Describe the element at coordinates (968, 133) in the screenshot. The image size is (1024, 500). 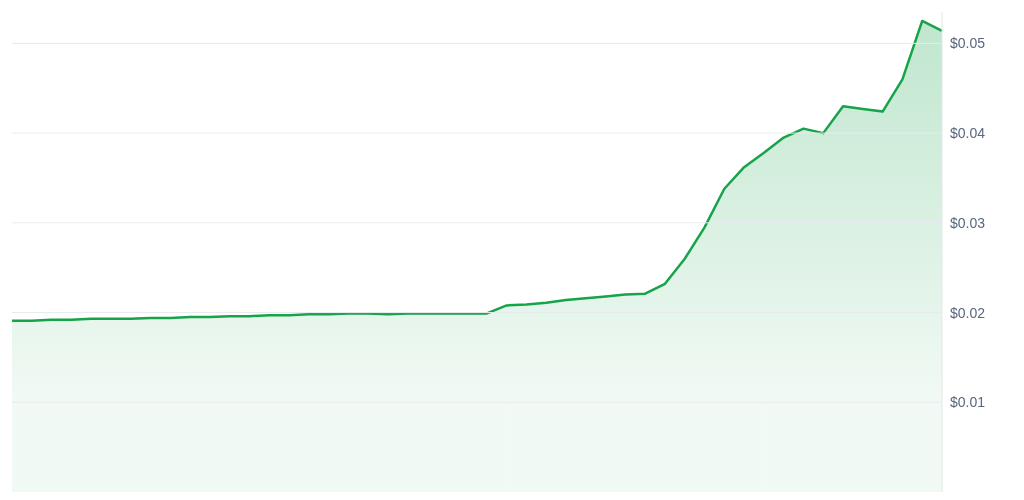
I see `y-tick-label: $0.04` at that location.